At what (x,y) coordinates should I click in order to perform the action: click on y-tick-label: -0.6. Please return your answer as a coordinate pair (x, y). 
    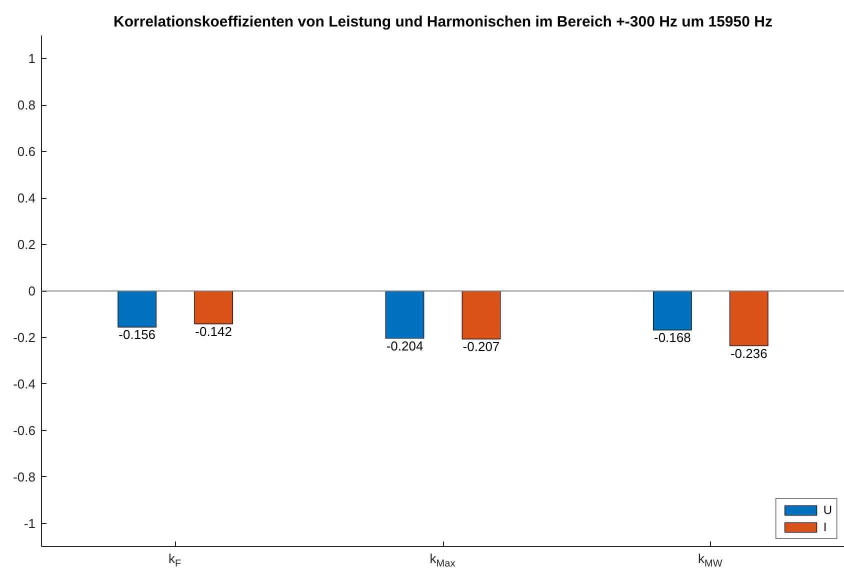
    Looking at the image, I should click on (24, 430).